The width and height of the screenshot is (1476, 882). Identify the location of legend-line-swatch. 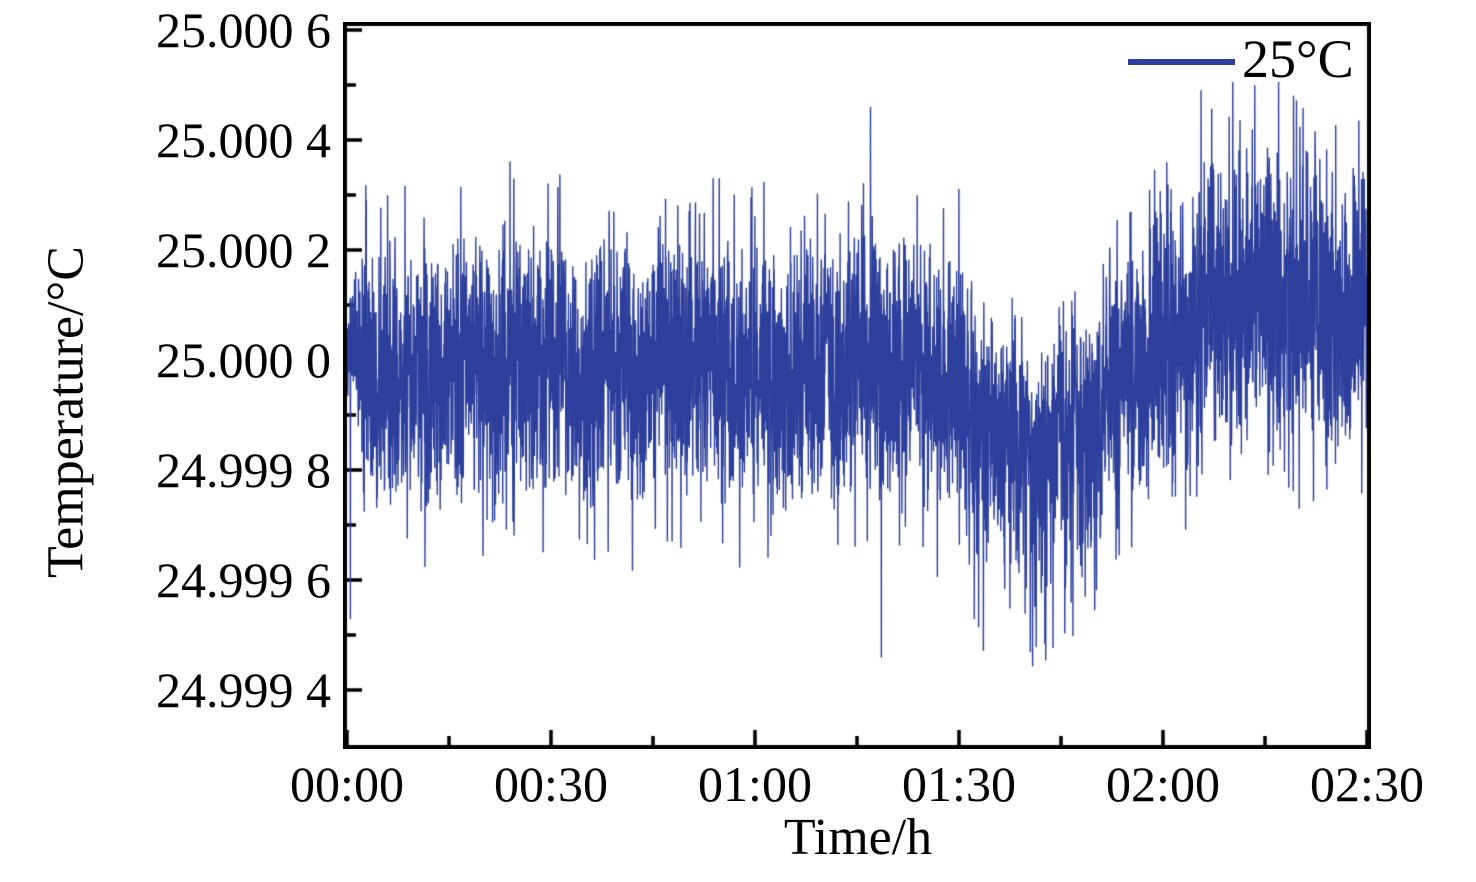
(1181, 62).